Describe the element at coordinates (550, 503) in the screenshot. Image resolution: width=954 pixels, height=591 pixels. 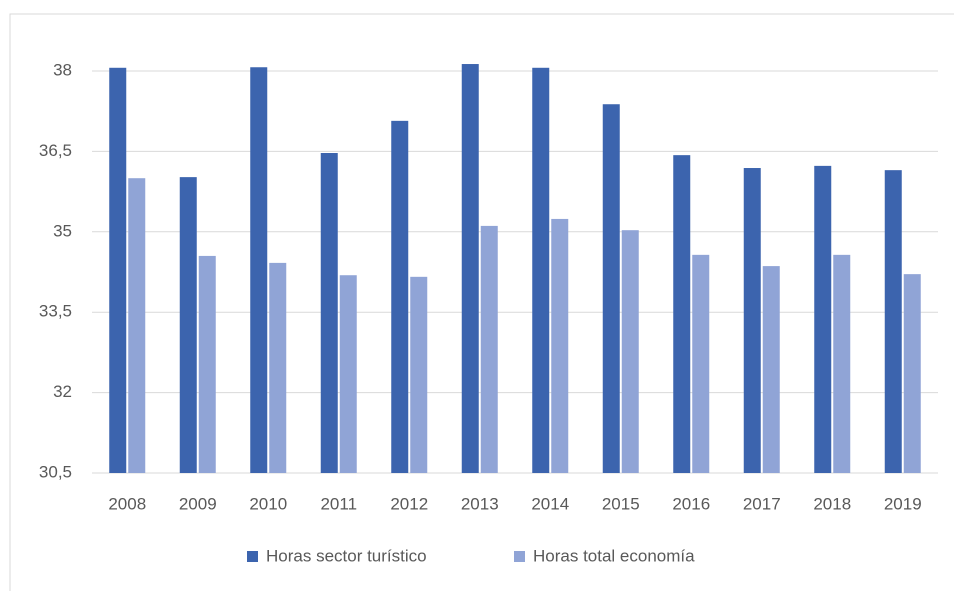
I see `x-tick-label: 2014` at that location.